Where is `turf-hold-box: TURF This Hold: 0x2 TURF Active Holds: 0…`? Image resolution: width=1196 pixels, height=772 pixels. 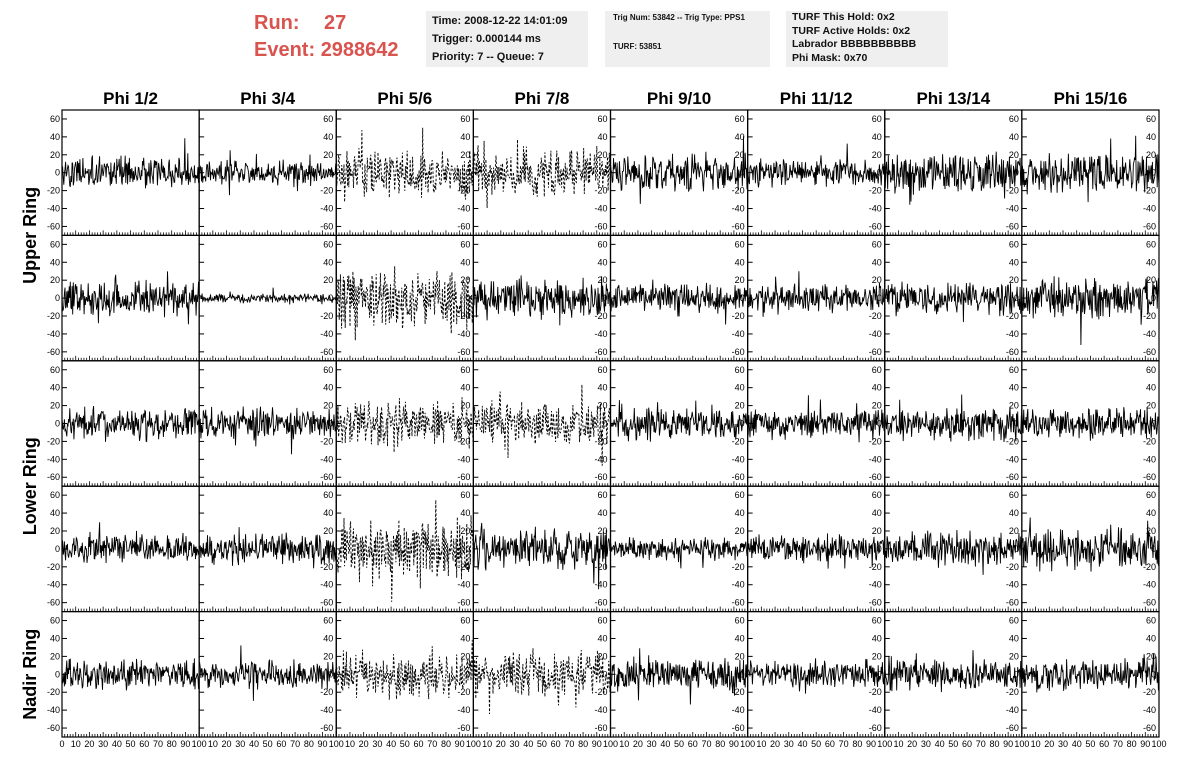
turf-hold-box: TURF This Hold: 0x2 TURF Active Holds: 0… is located at coordinates (867, 39).